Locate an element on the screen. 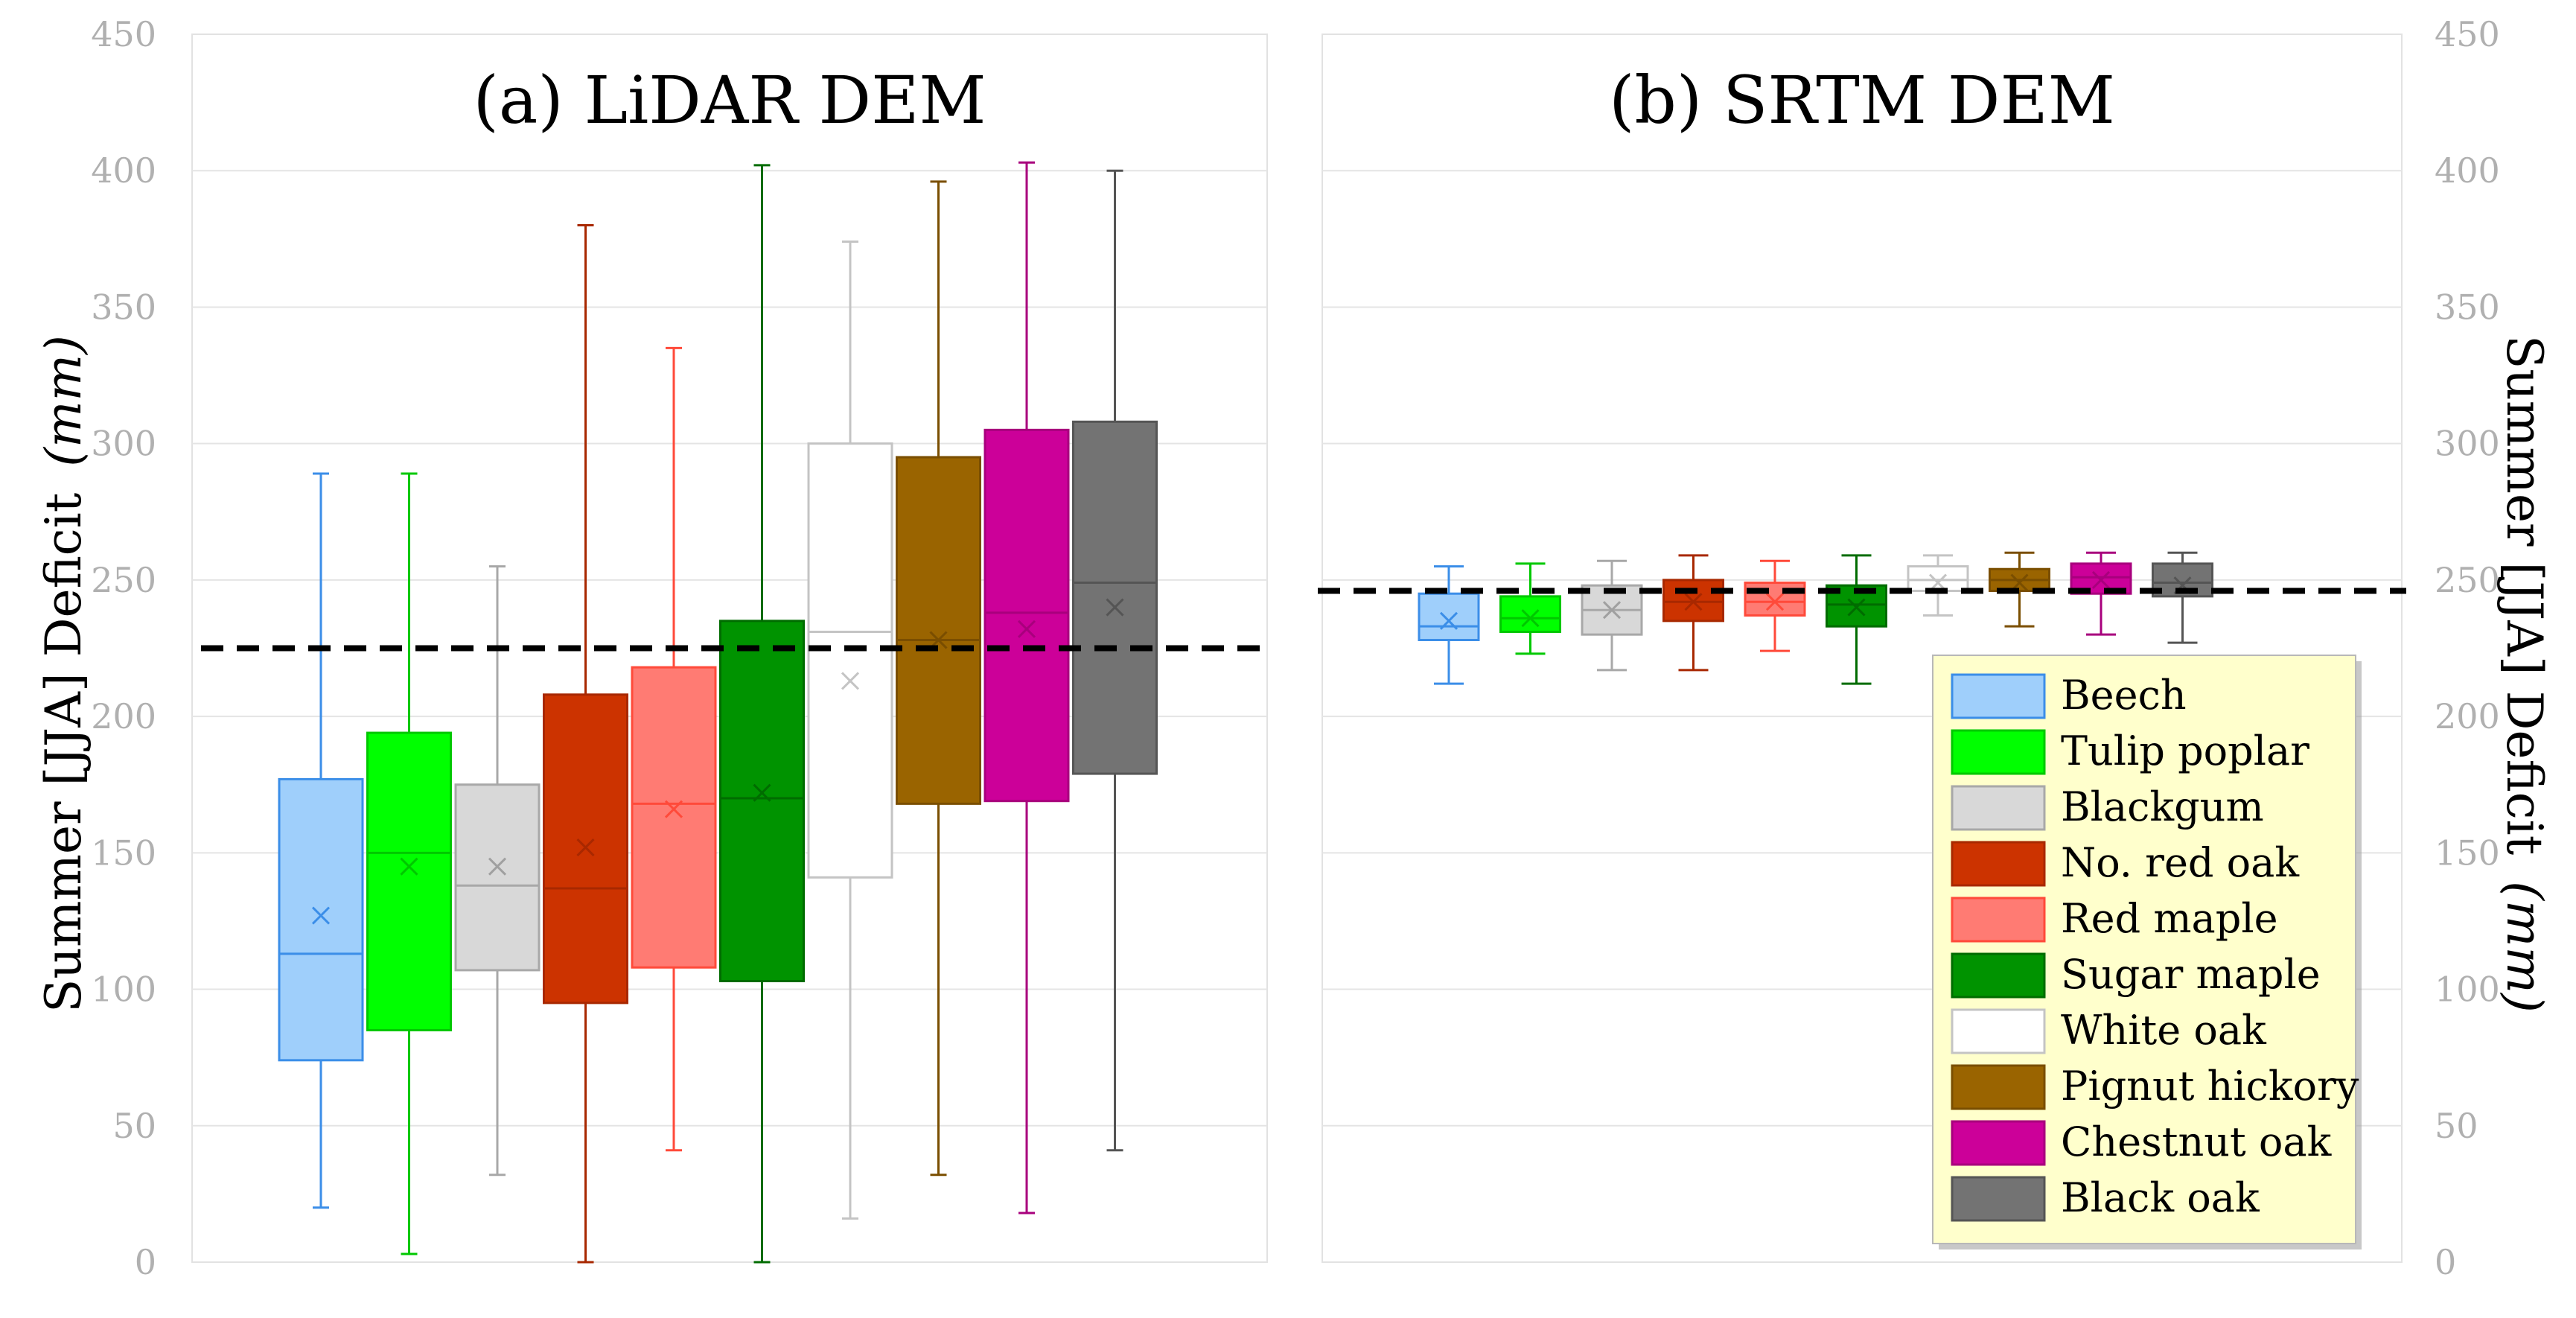  panel-a-box-pignut-hickory is located at coordinates (938, 678).